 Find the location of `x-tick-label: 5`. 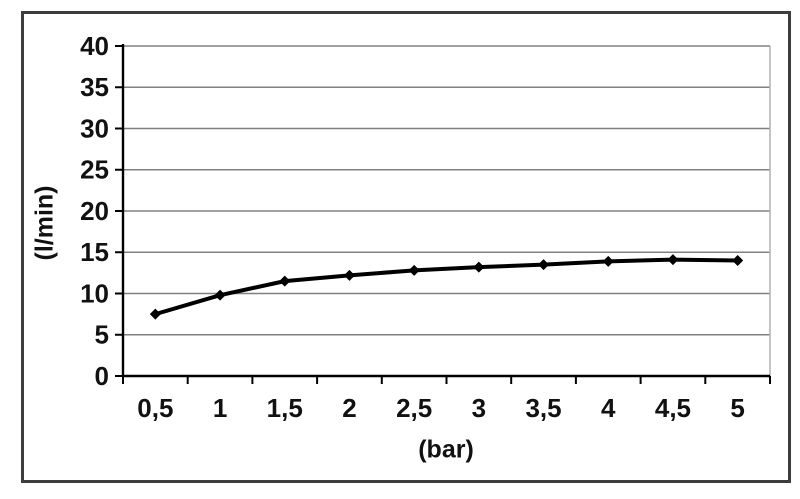

x-tick-label: 5 is located at coordinates (737, 408).